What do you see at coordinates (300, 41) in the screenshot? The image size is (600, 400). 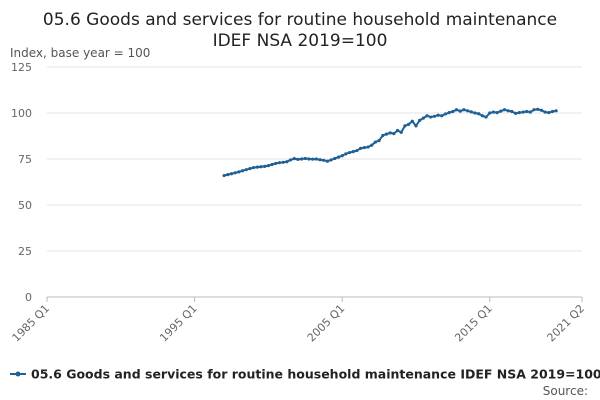 I see `chart-subtitle: IDEF NSA 2019=100` at bounding box center [300, 41].